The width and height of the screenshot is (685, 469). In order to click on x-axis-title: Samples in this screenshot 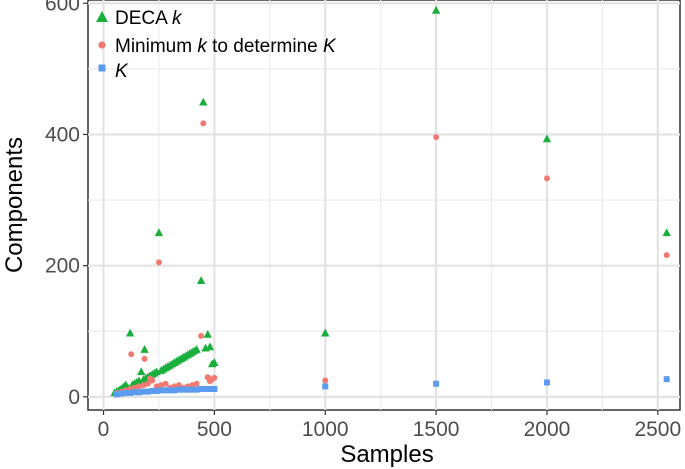, I will do `click(386, 454)`.